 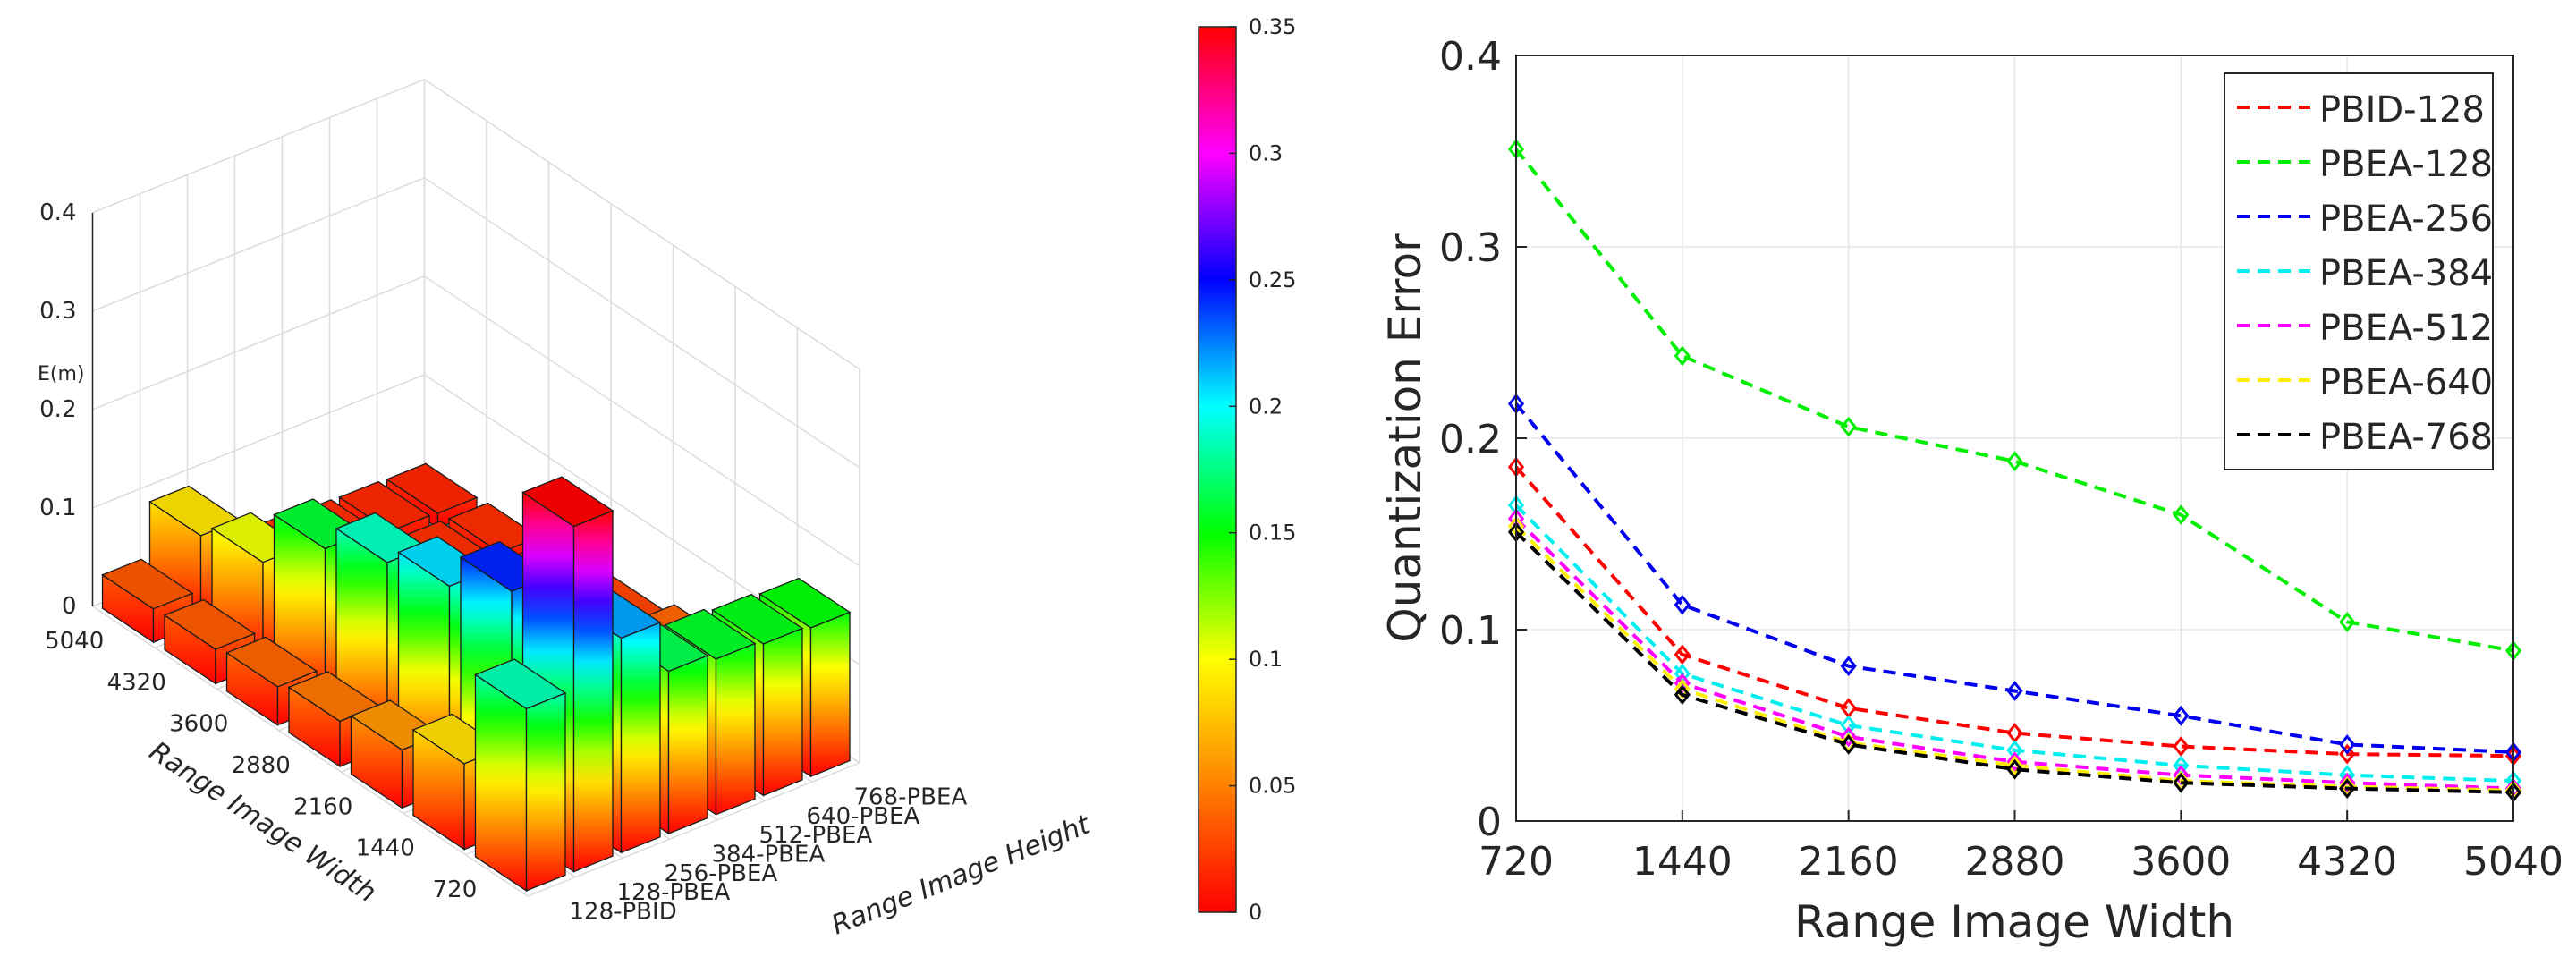 I want to click on colorbar-tick-label: 0.15, so click(x=1272, y=533).